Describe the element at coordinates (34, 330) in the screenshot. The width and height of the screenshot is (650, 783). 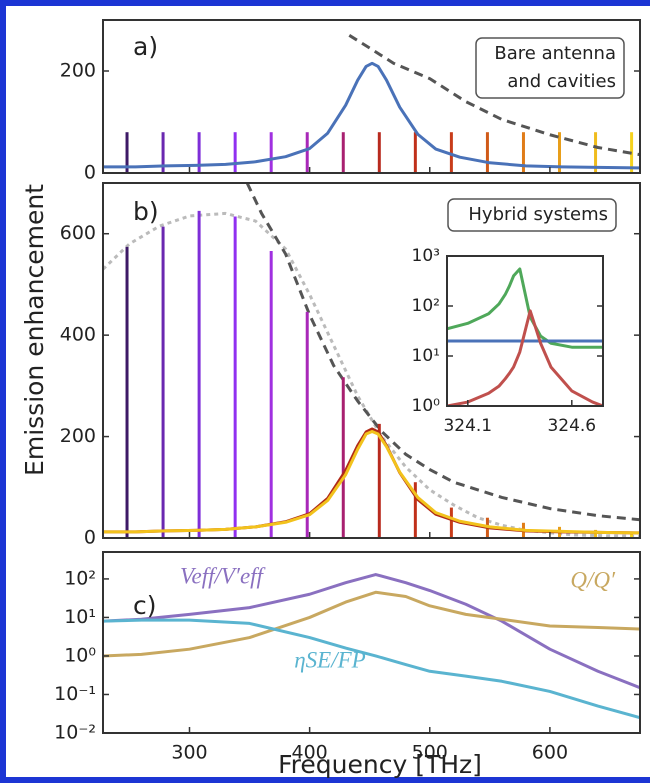
I see `y-axis-label: Emission enhancement` at that location.